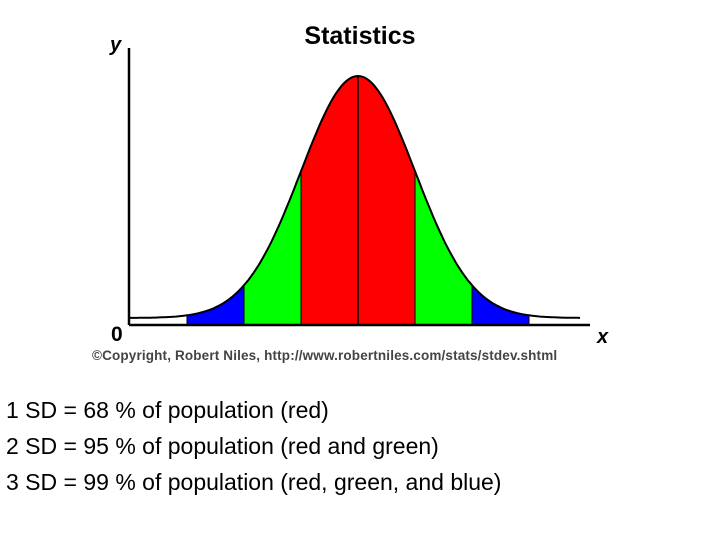  Describe the element at coordinates (603, 337) in the screenshot. I see `x-axis-label: x` at that location.